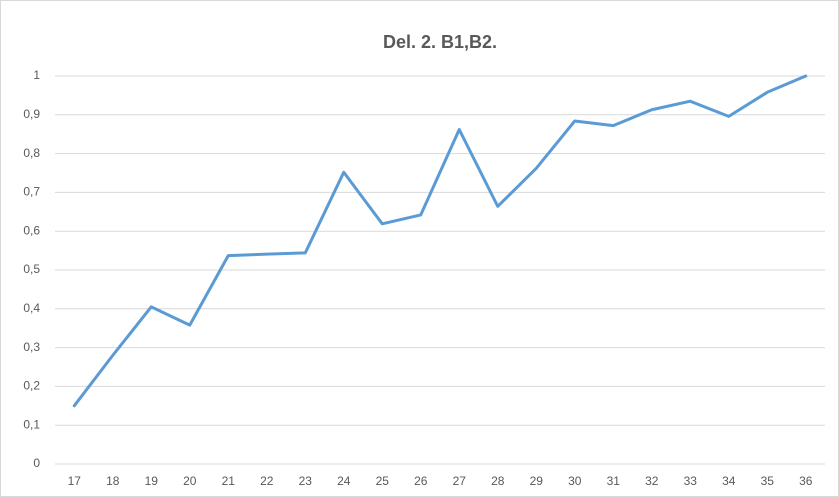 This screenshot has height=497, width=839. Describe the element at coordinates (729, 481) in the screenshot. I see `x-tick-label: 34` at that location.